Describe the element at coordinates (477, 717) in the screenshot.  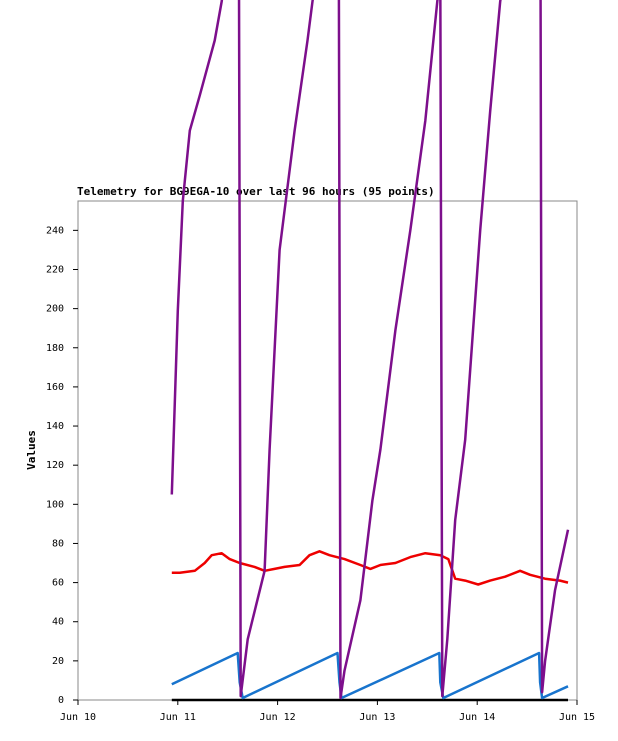
I see `x-tick-label: Jun 14` at that location.